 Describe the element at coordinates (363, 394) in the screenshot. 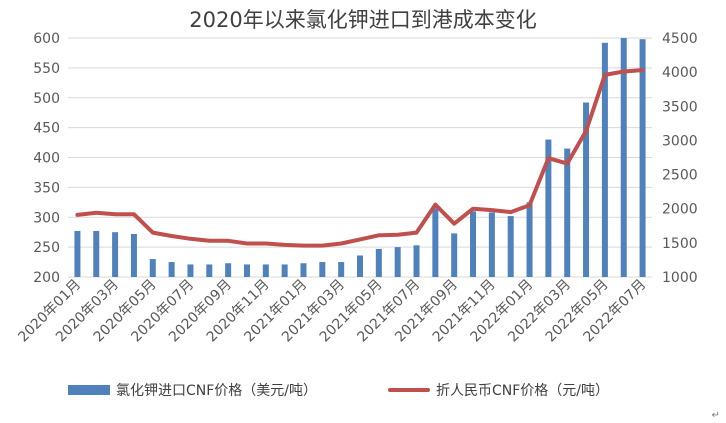

I see `legend: 氯化钾进口CNF价格（美元/吨） 折人民币CNF价格（元/吨）` at that location.